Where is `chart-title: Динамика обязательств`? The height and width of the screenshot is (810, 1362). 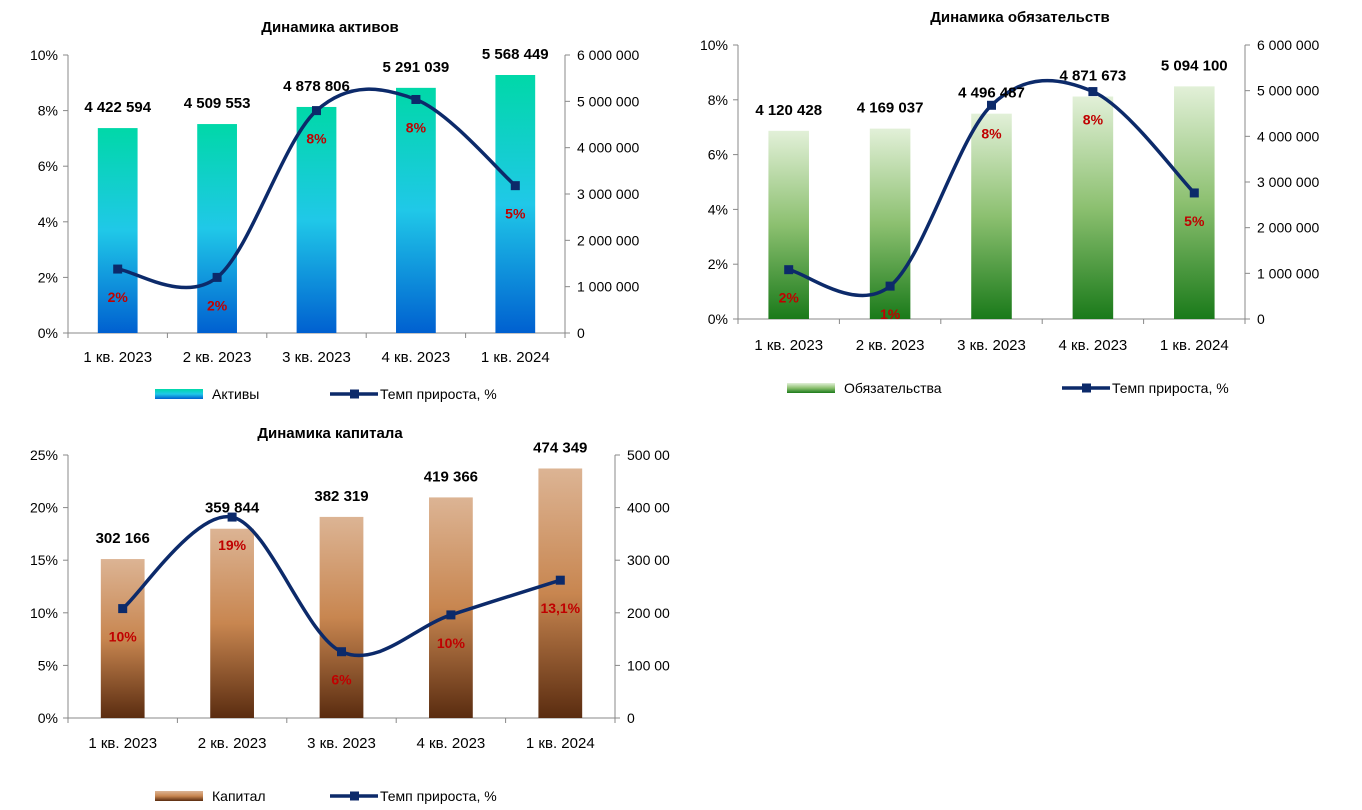
chart-title: Динамика обязательств is located at coordinates (1020, 17).